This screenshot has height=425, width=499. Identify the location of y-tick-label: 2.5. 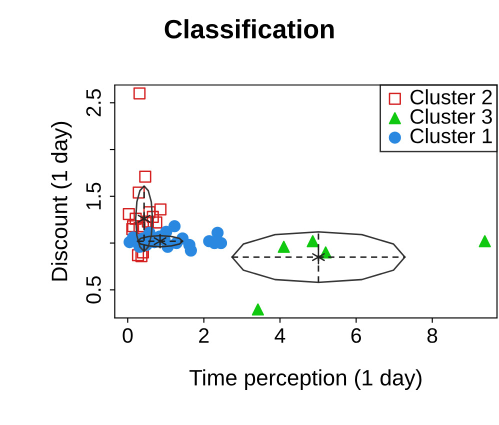
(93, 102).